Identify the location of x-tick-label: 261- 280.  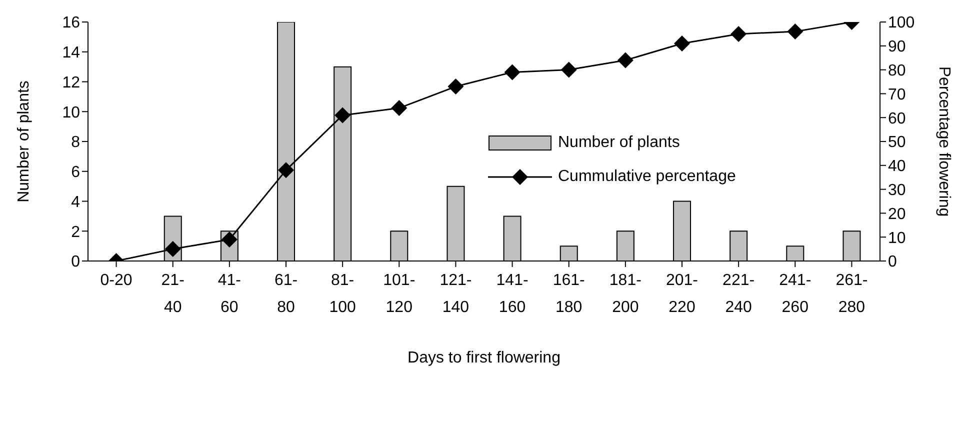
(852, 294).